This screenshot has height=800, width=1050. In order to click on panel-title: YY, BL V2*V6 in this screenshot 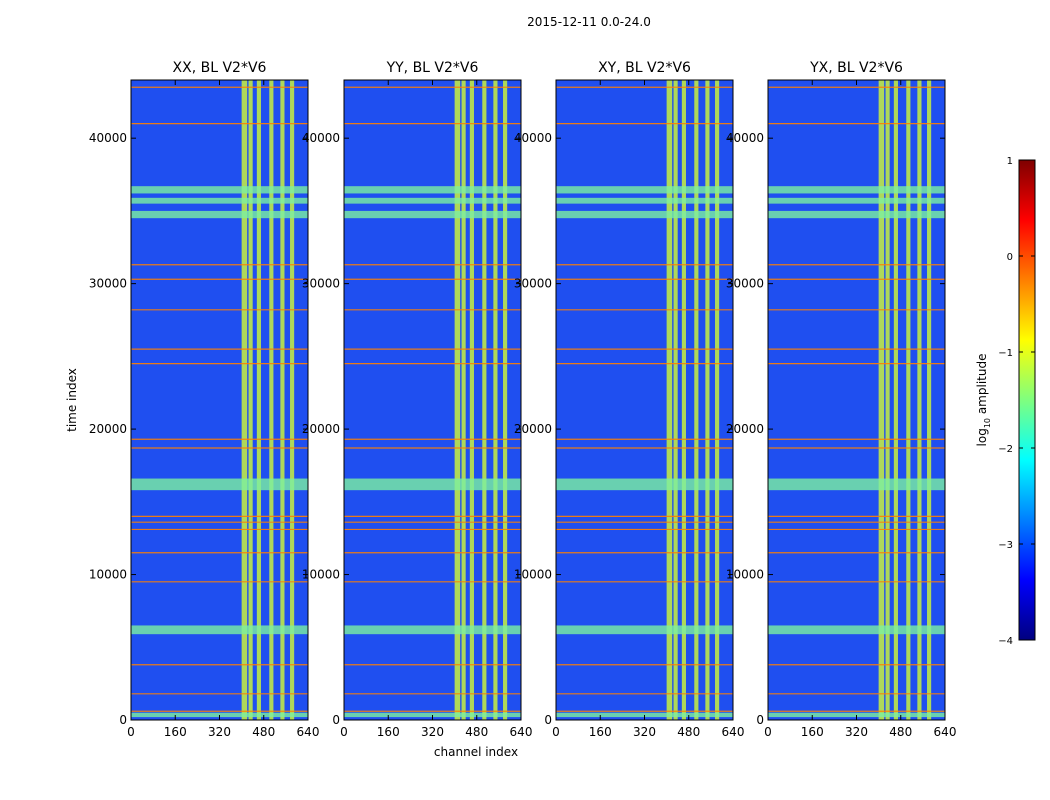, I will do `click(432, 68)`.